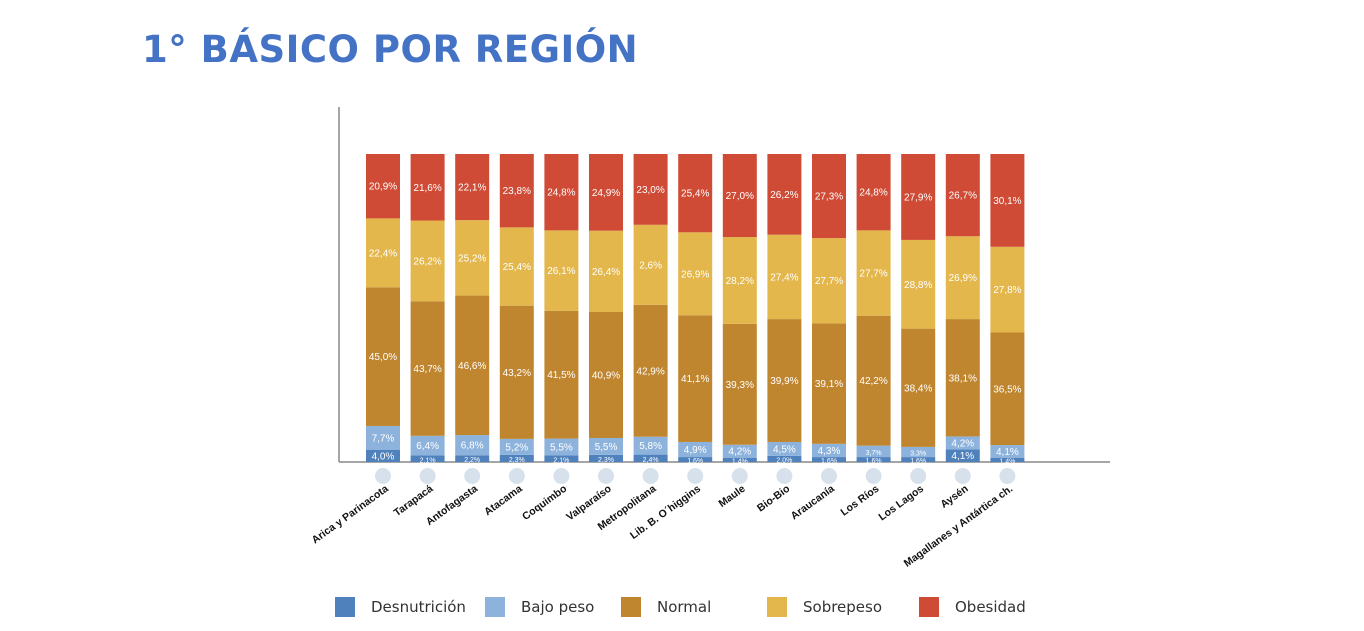  I want to click on bar-segment-bajo-peso-tarapaca, so click(427, 445).